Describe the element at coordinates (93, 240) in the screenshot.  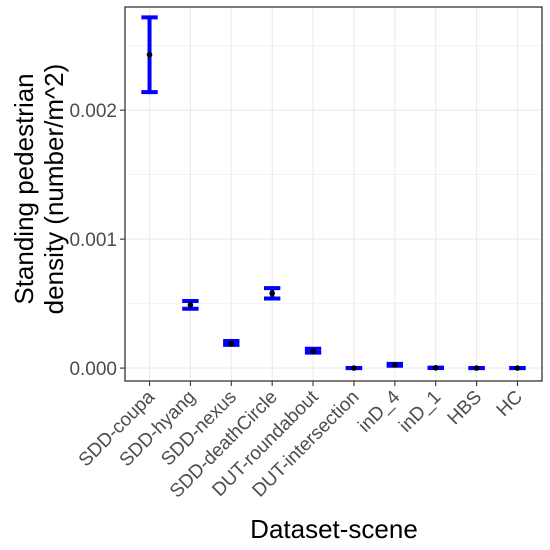
I see `y-tick-label: 0.001` at that location.